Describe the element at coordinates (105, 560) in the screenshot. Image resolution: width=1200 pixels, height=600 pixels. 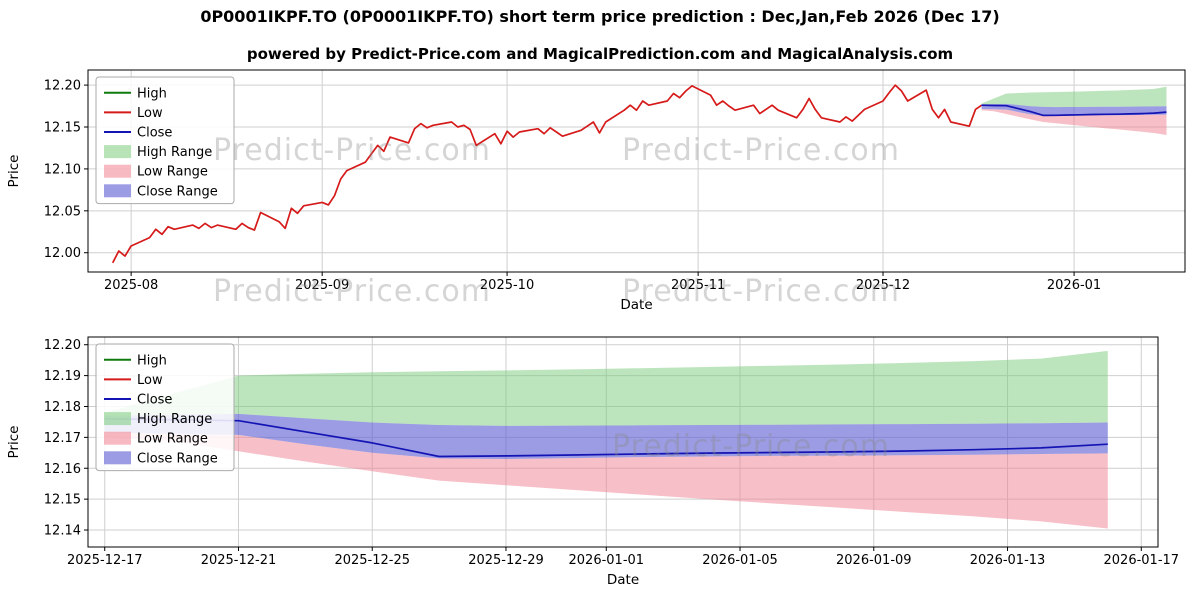
I see `x-tick-label: 2025-12-17` at that location.